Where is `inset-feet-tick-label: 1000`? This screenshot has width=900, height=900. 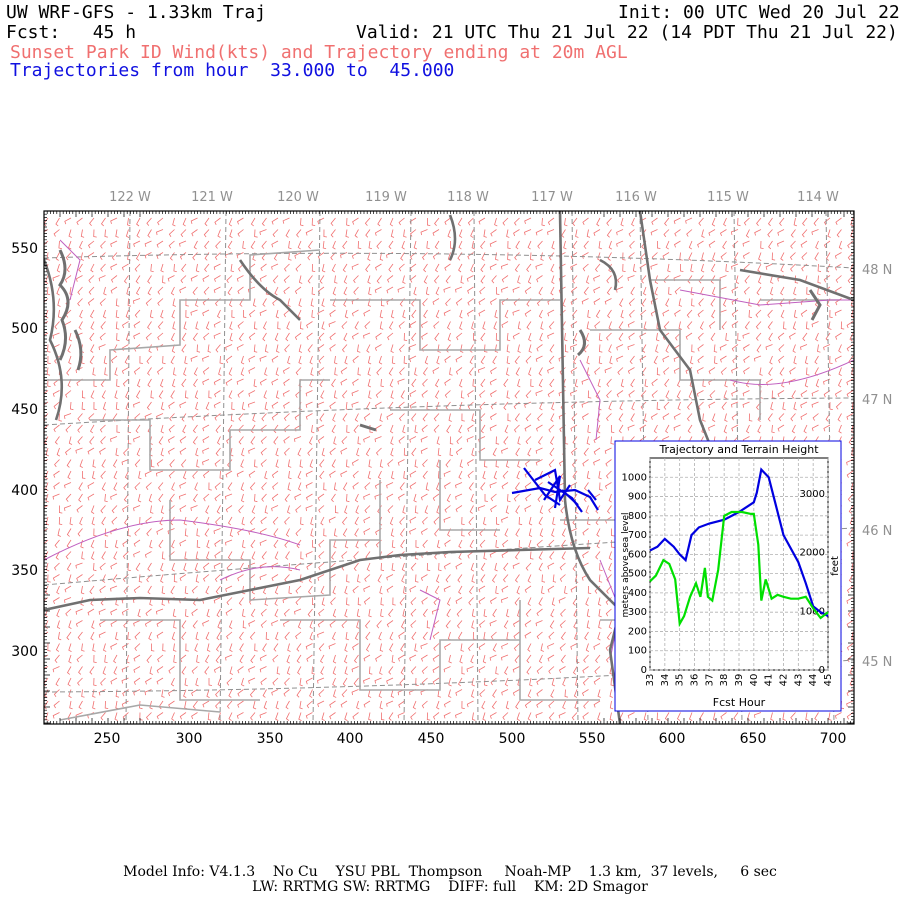 inset-feet-tick-label: 1000 is located at coordinates (812, 611).